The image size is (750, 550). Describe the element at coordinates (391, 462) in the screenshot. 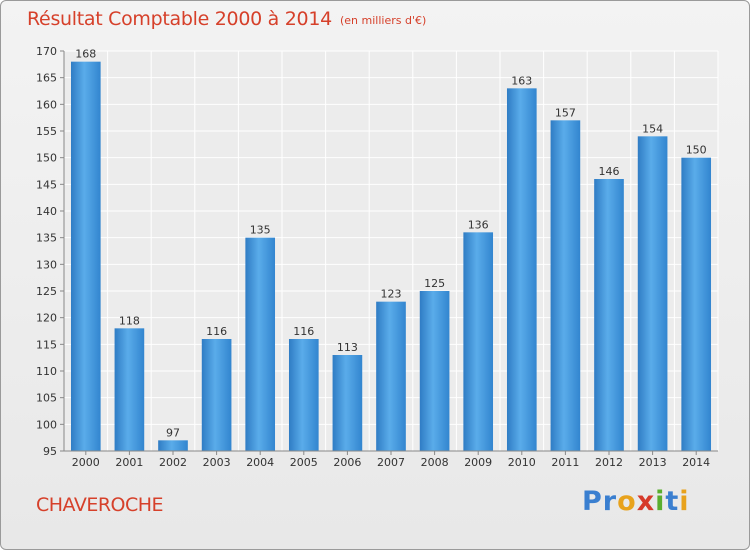

I see `x-tick-label: 2007` at that location.